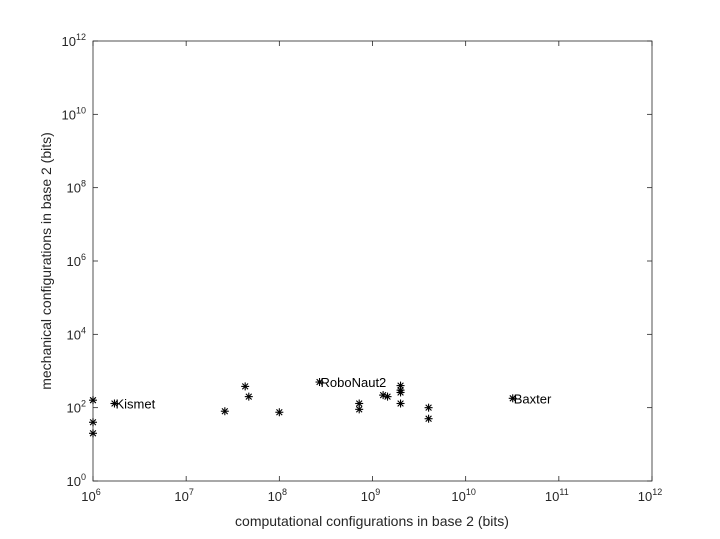 This screenshot has height=539, width=720. Describe the element at coordinates (277, 495) in the screenshot. I see `x-tick-label: 10⁸` at that location.